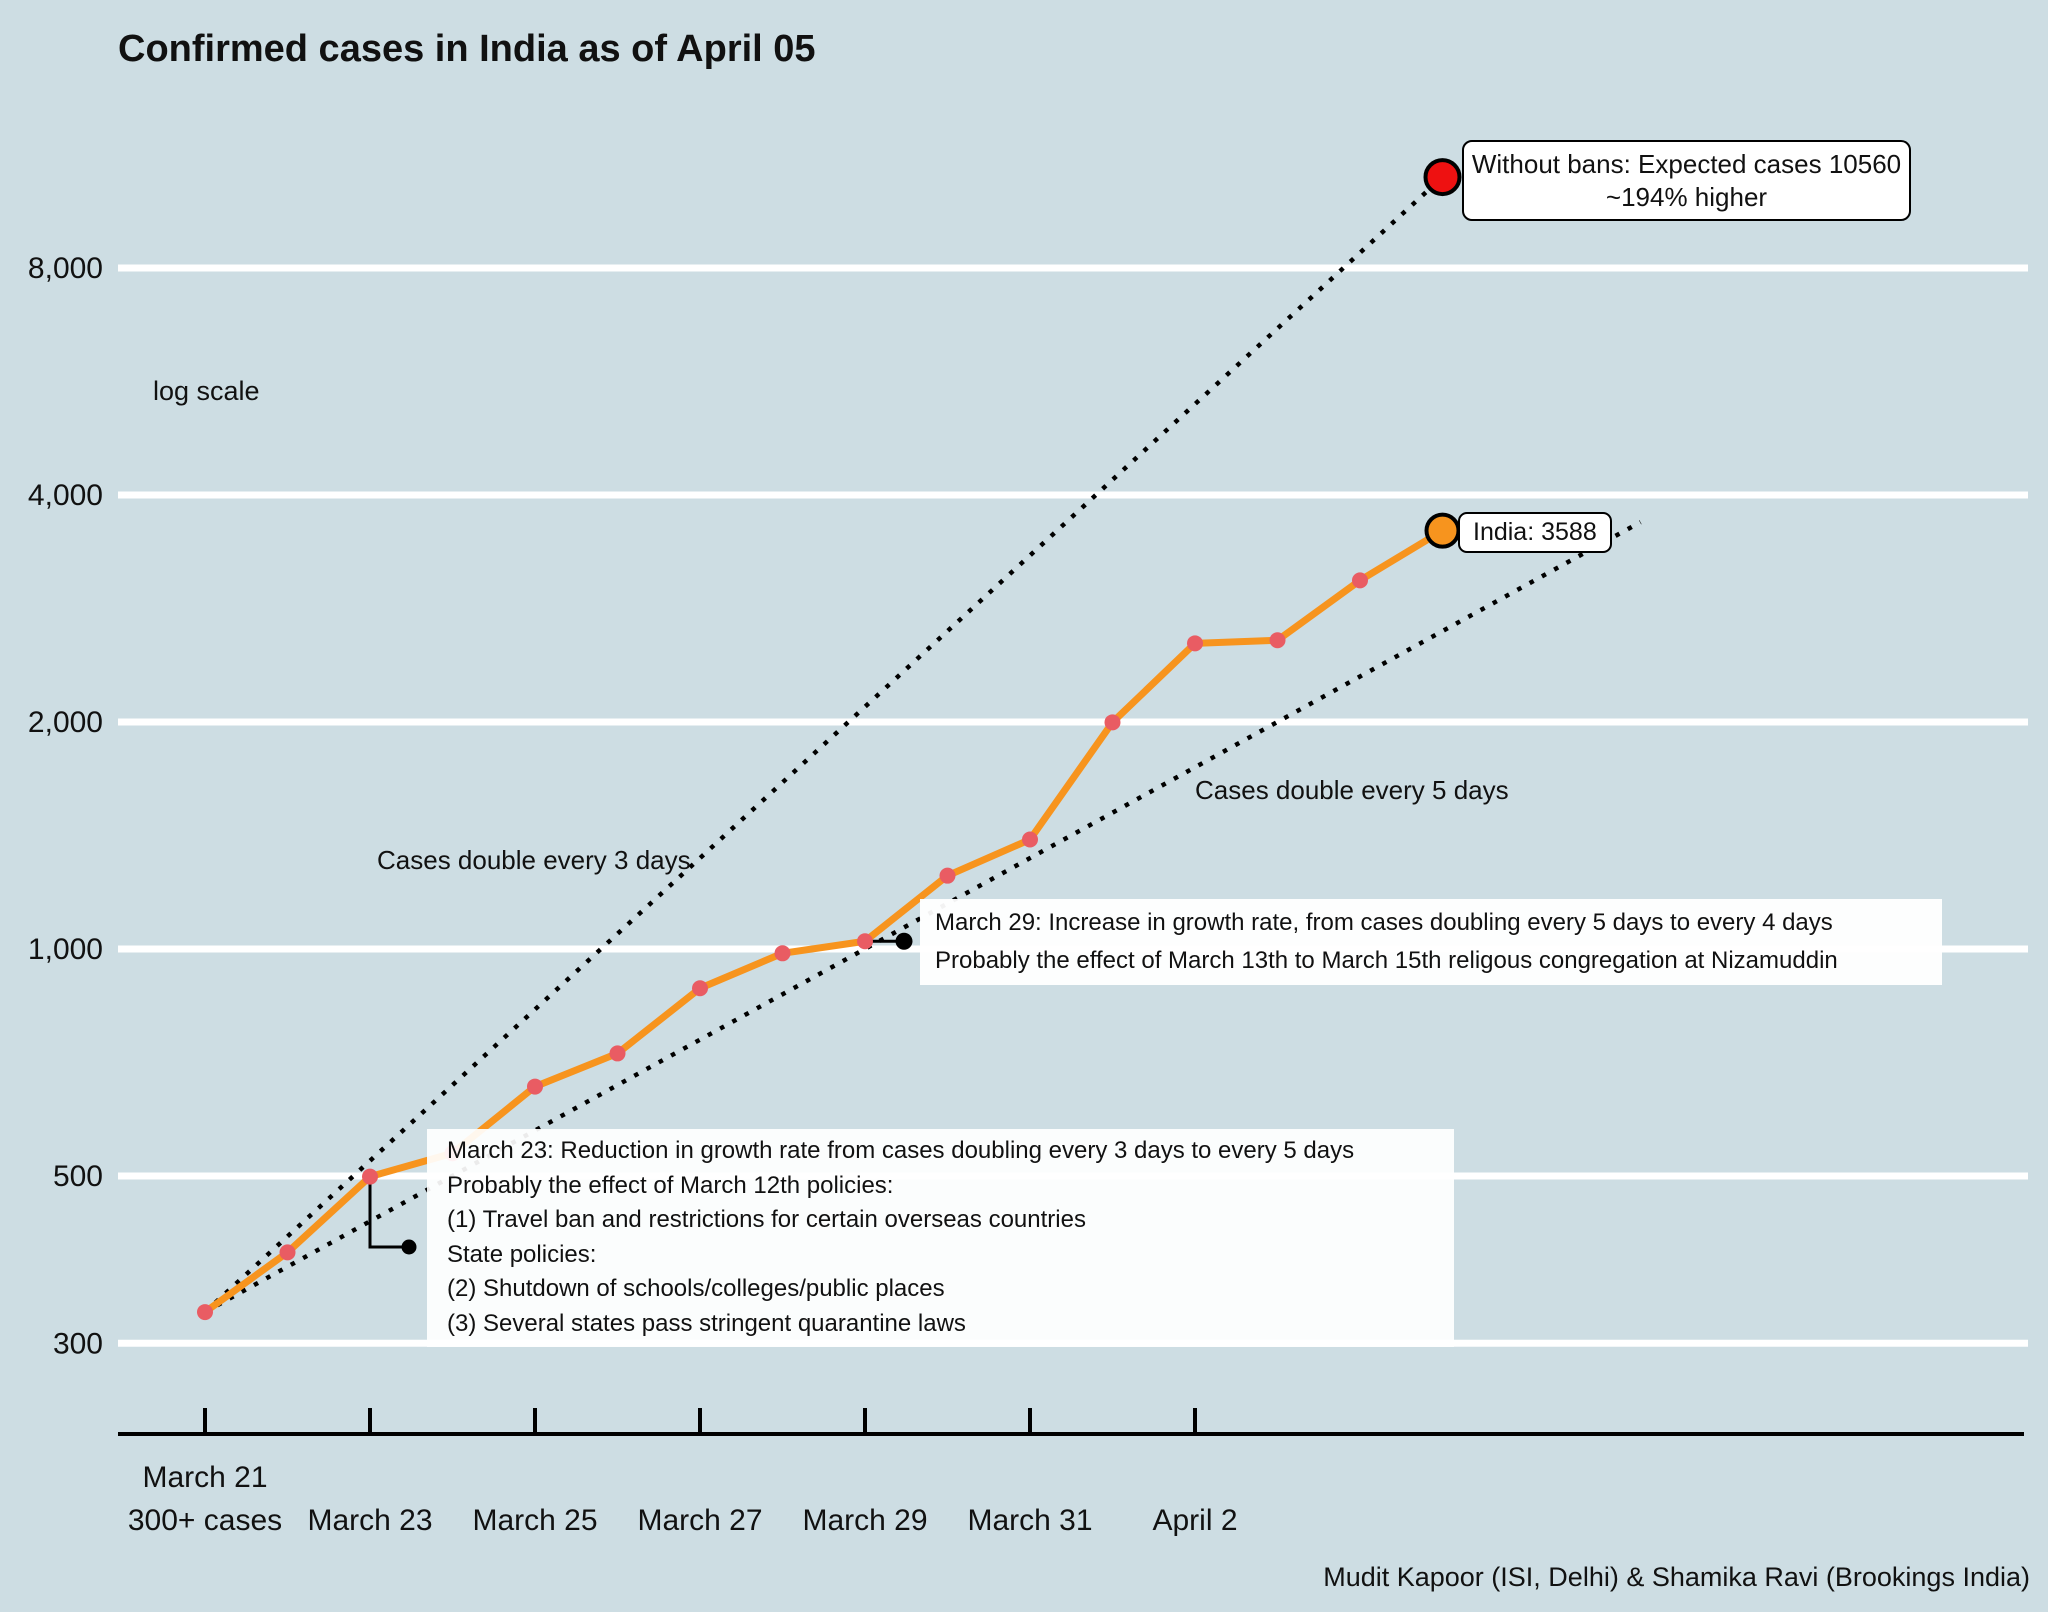 This screenshot has width=2048, height=1612. I want to click on y-tick-label-300: 300, so click(78, 1343).